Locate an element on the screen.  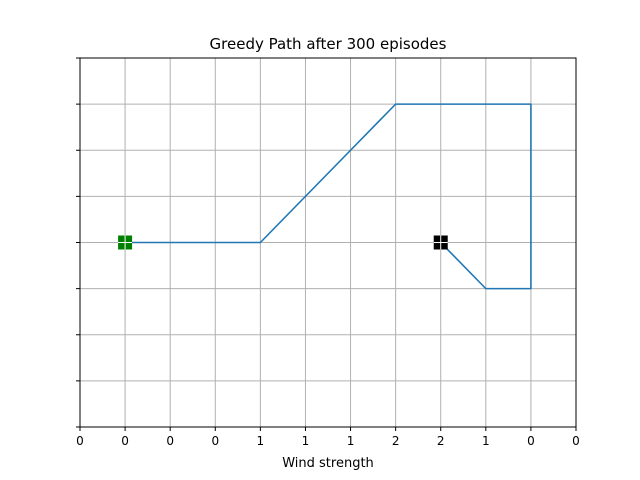
x-axis-label: Wind strength is located at coordinates (328, 463).